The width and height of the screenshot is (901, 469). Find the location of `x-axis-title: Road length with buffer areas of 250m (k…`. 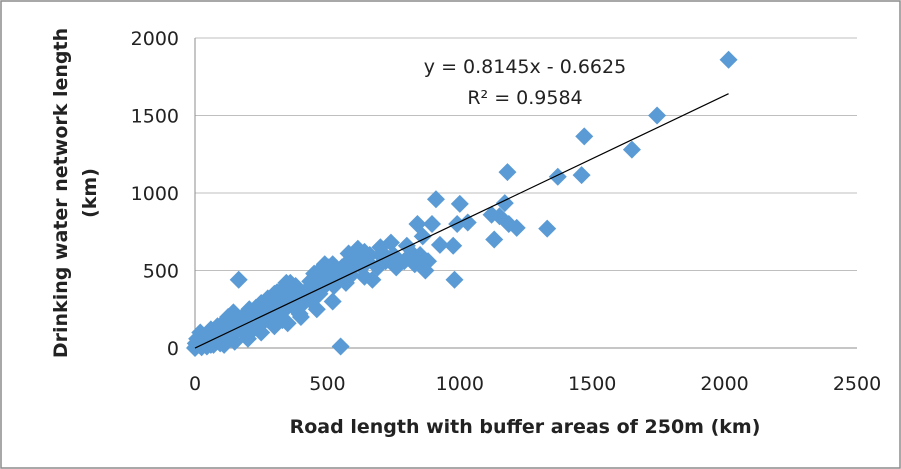

x-axis-title: Road length with buffer areas of 250m (k… is located at coordinates (525, 427).